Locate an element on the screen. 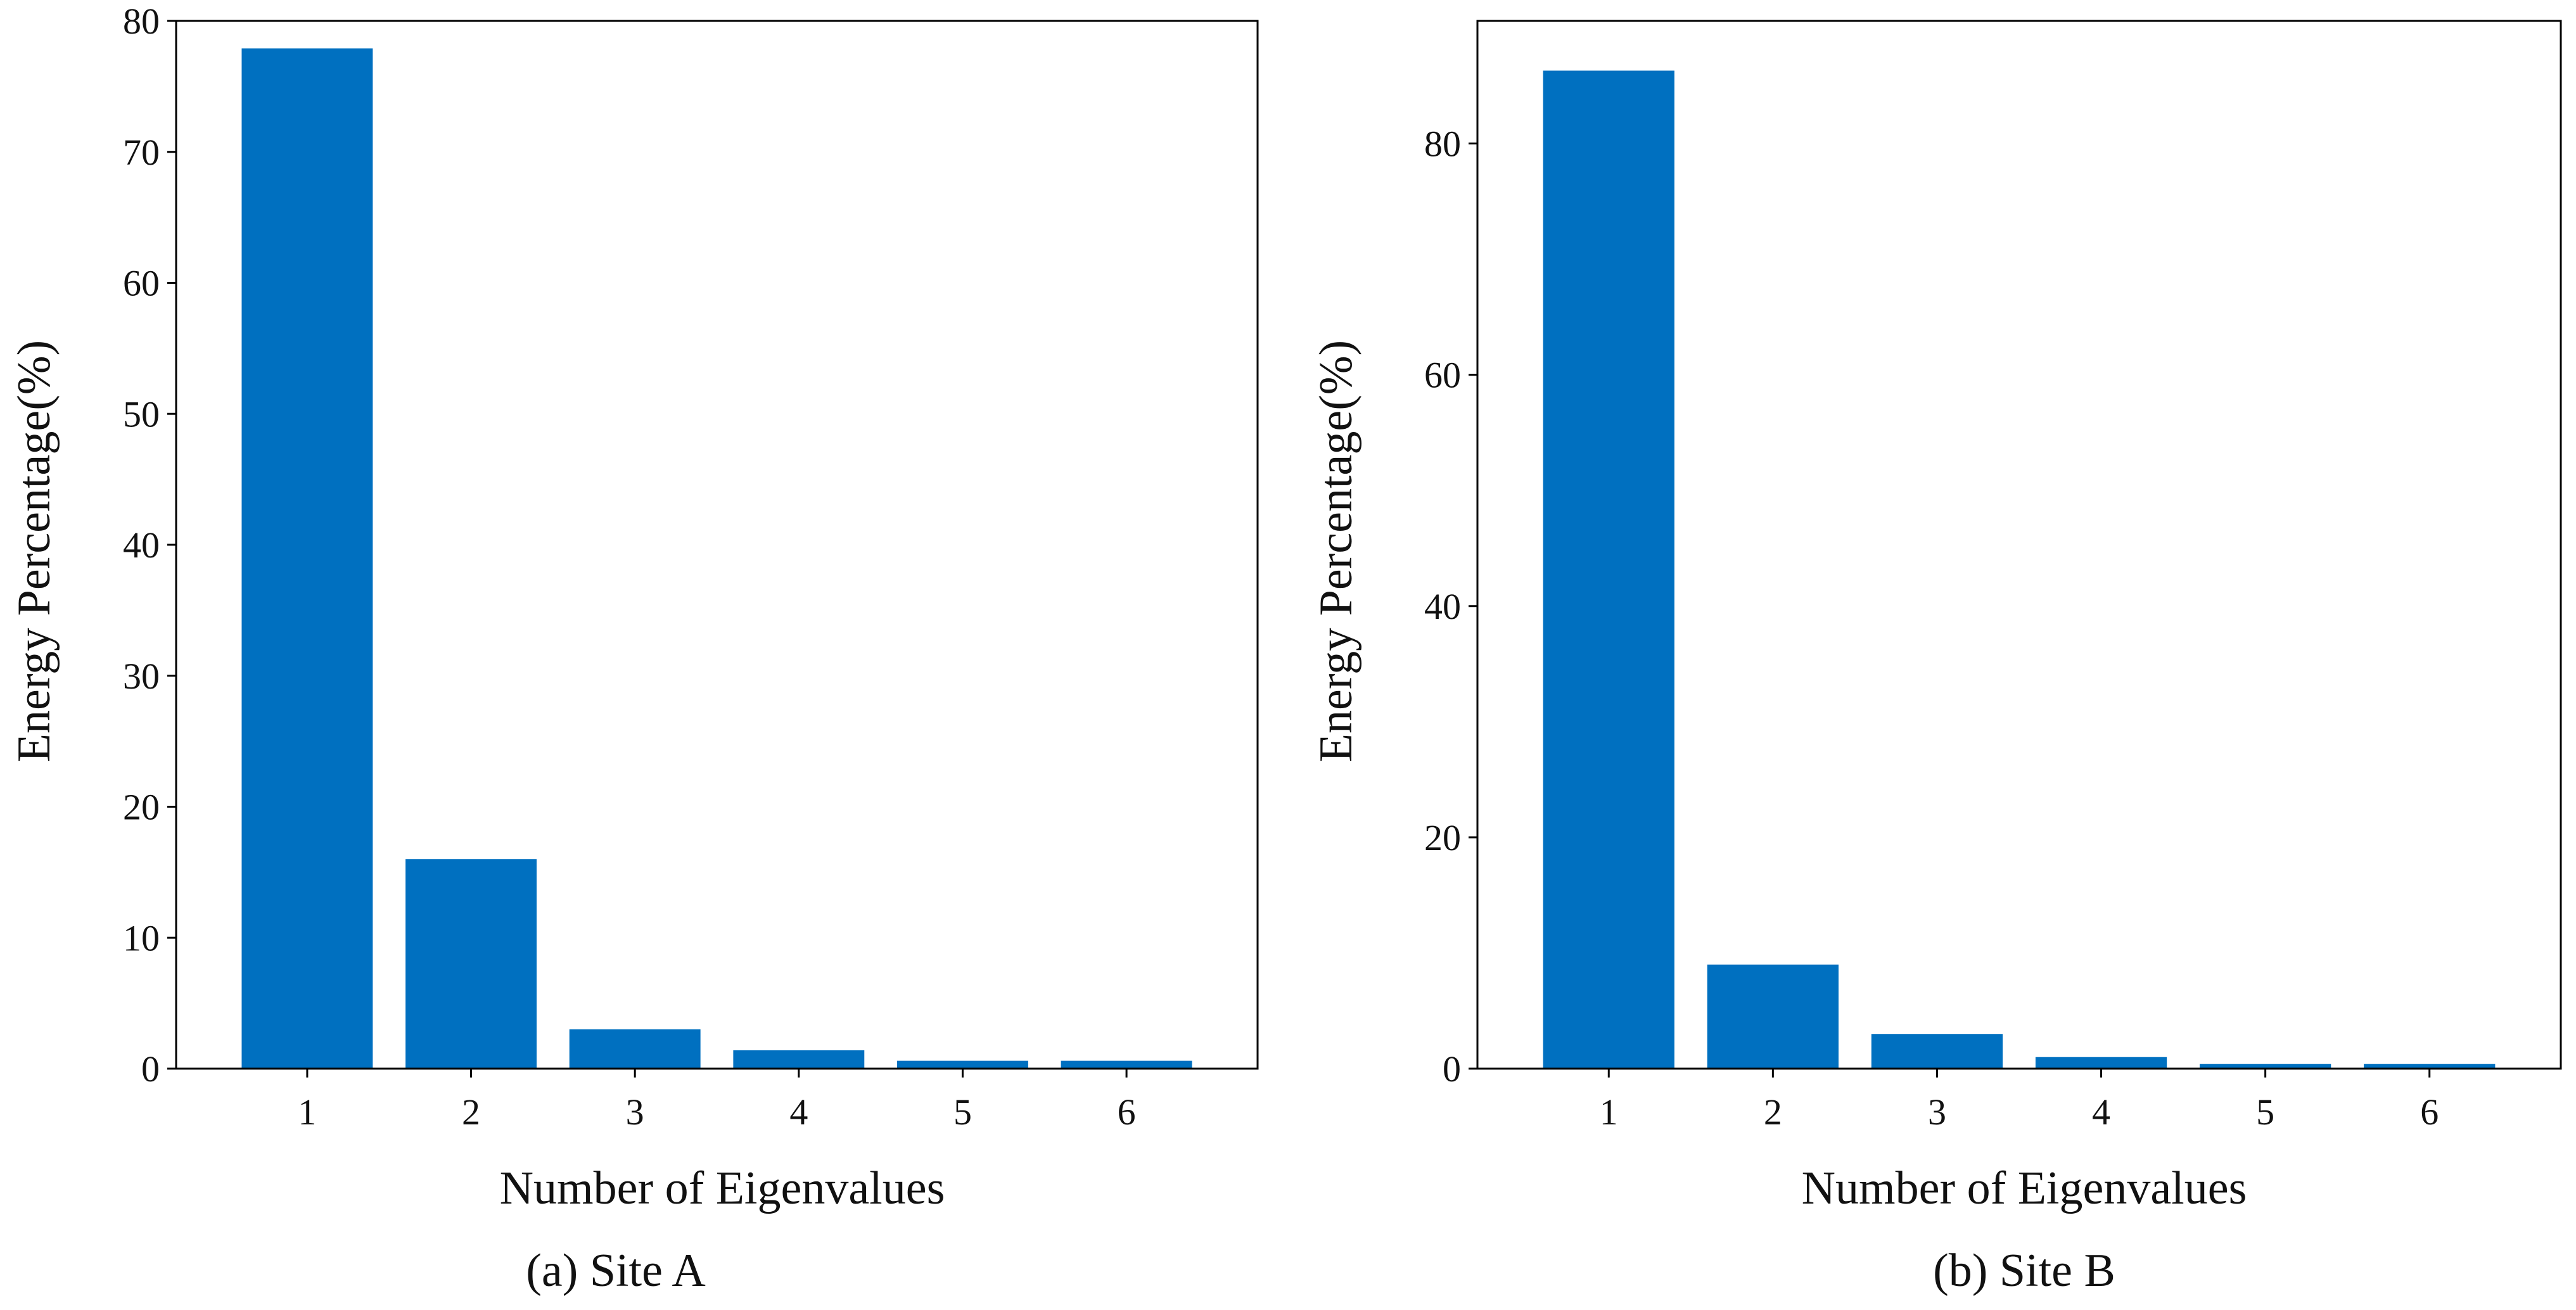 This screenshot has height=1310, width=2576. chart-b-xtick-label: 1 is located at coordinates (1609, 1112).